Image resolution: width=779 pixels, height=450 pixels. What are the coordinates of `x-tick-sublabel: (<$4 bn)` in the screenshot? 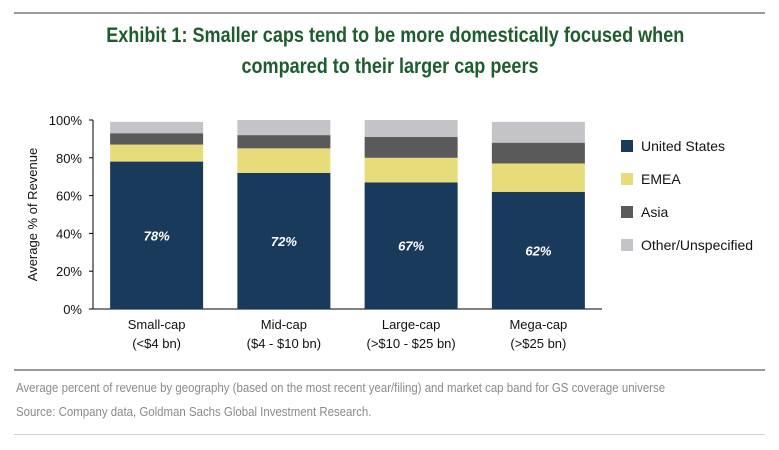 It's located at (156, 343).